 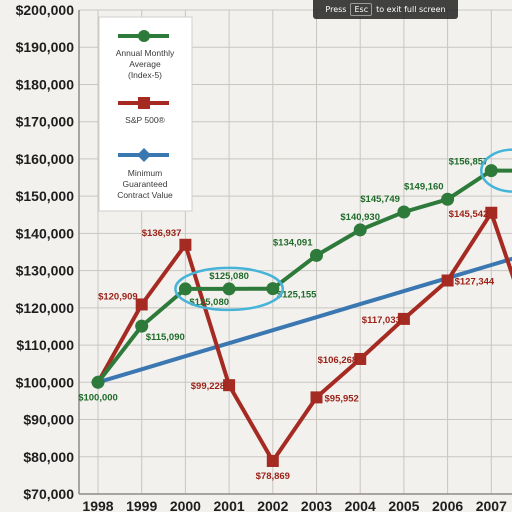 What do you see at coordinates (360, 505) in the screenshot?
I see `x-tick-label: 2004` at bounding box center [360, 505].